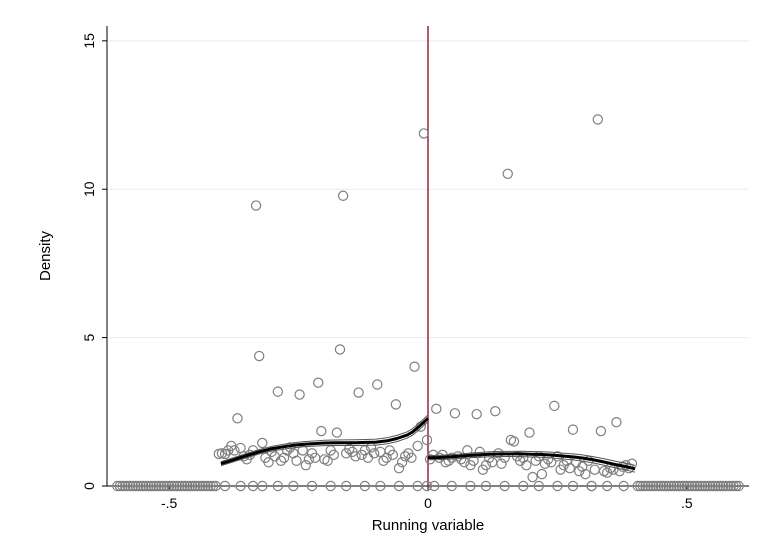 Image resolution: width=757 pixels, height=557 pixels. I want to click on fit-line-left, so click(325, 441).